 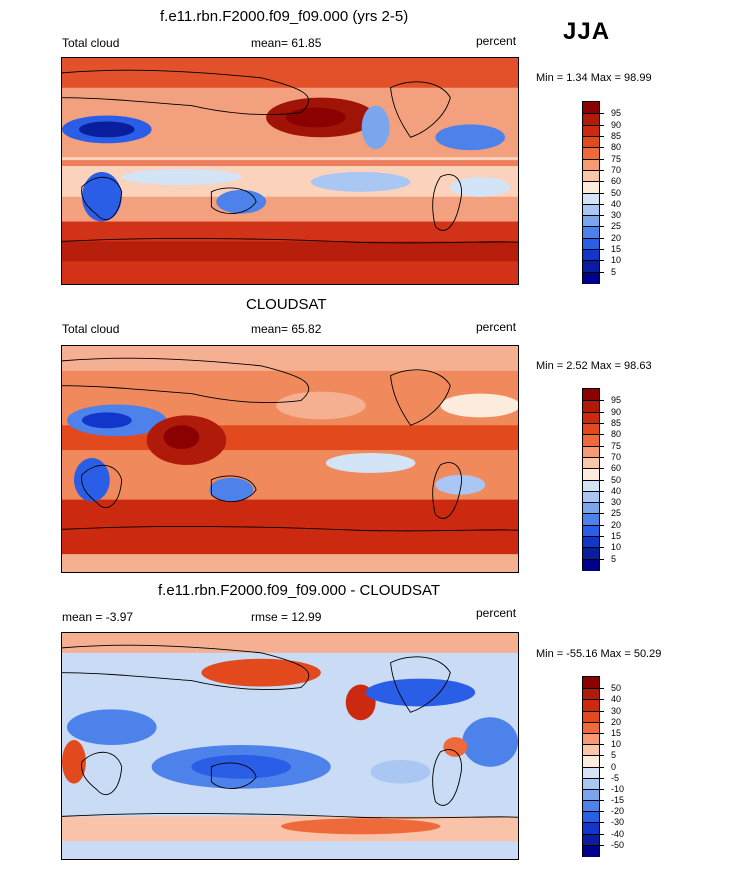 What do you see at coordinates (594, 366) in the screenshot?
I see `panel2-minmax: Min = 2.52 Max = 98.63` at bounding box center [594, 366].